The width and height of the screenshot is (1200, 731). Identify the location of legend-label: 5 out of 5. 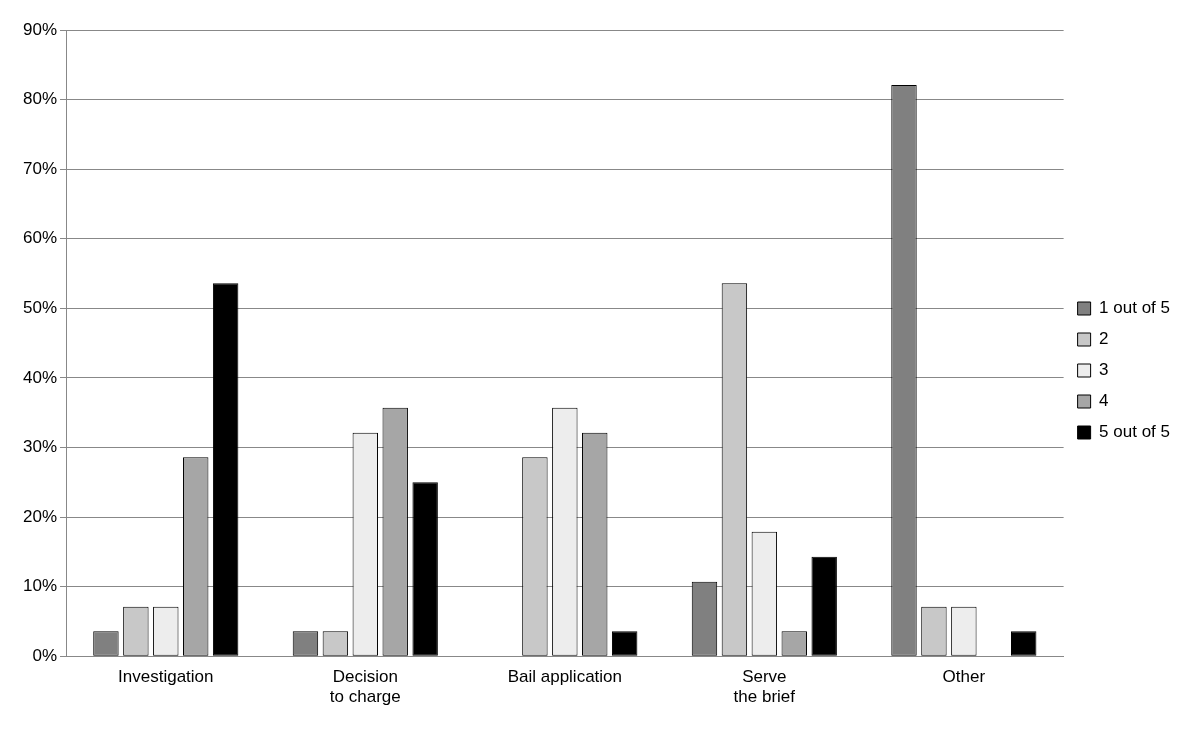
(1134, 432).